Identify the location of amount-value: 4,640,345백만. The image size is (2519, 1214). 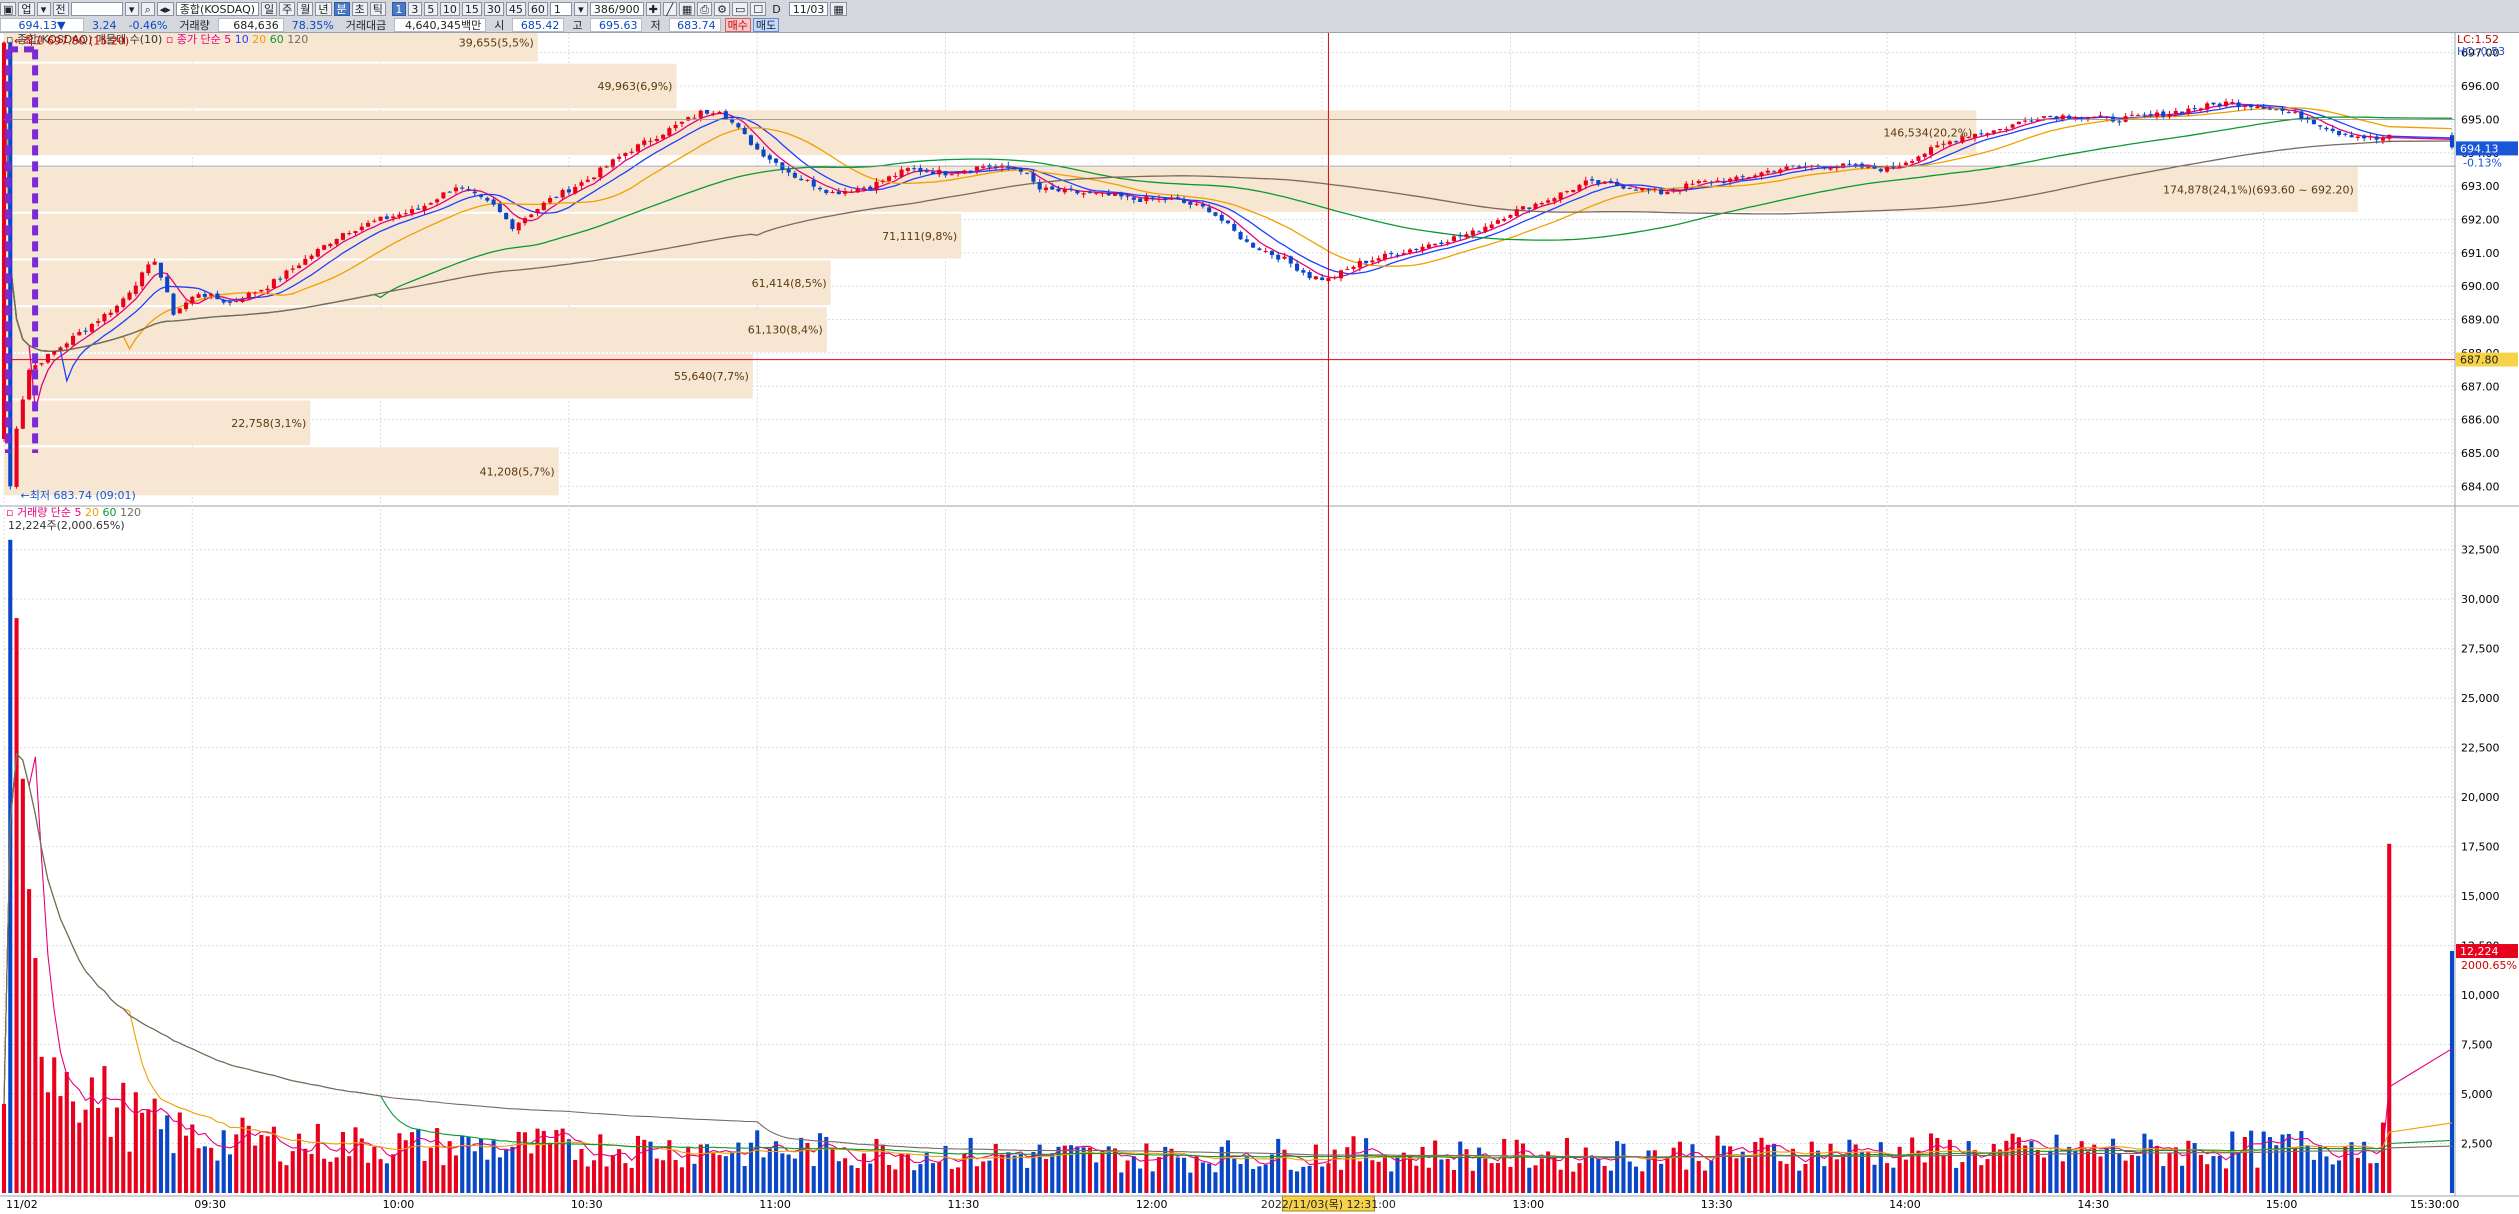
(440, 25).